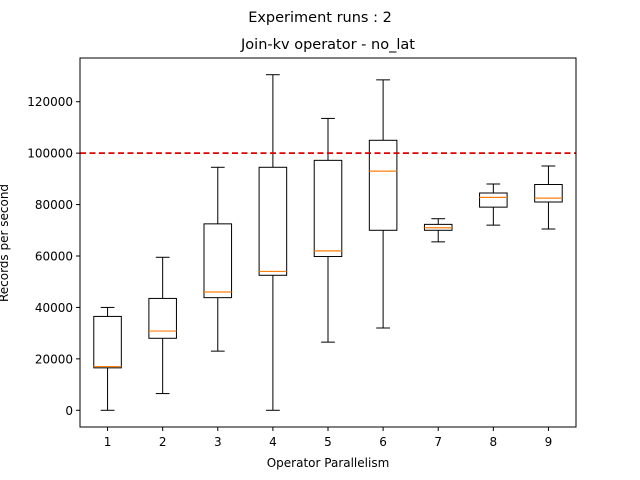 The width and height of the screenshot is (640, 480). What do you see at coordinates (218, 442) in the screenshot?
I see `x-tick-label: 3` at bounding box center [218, 442].